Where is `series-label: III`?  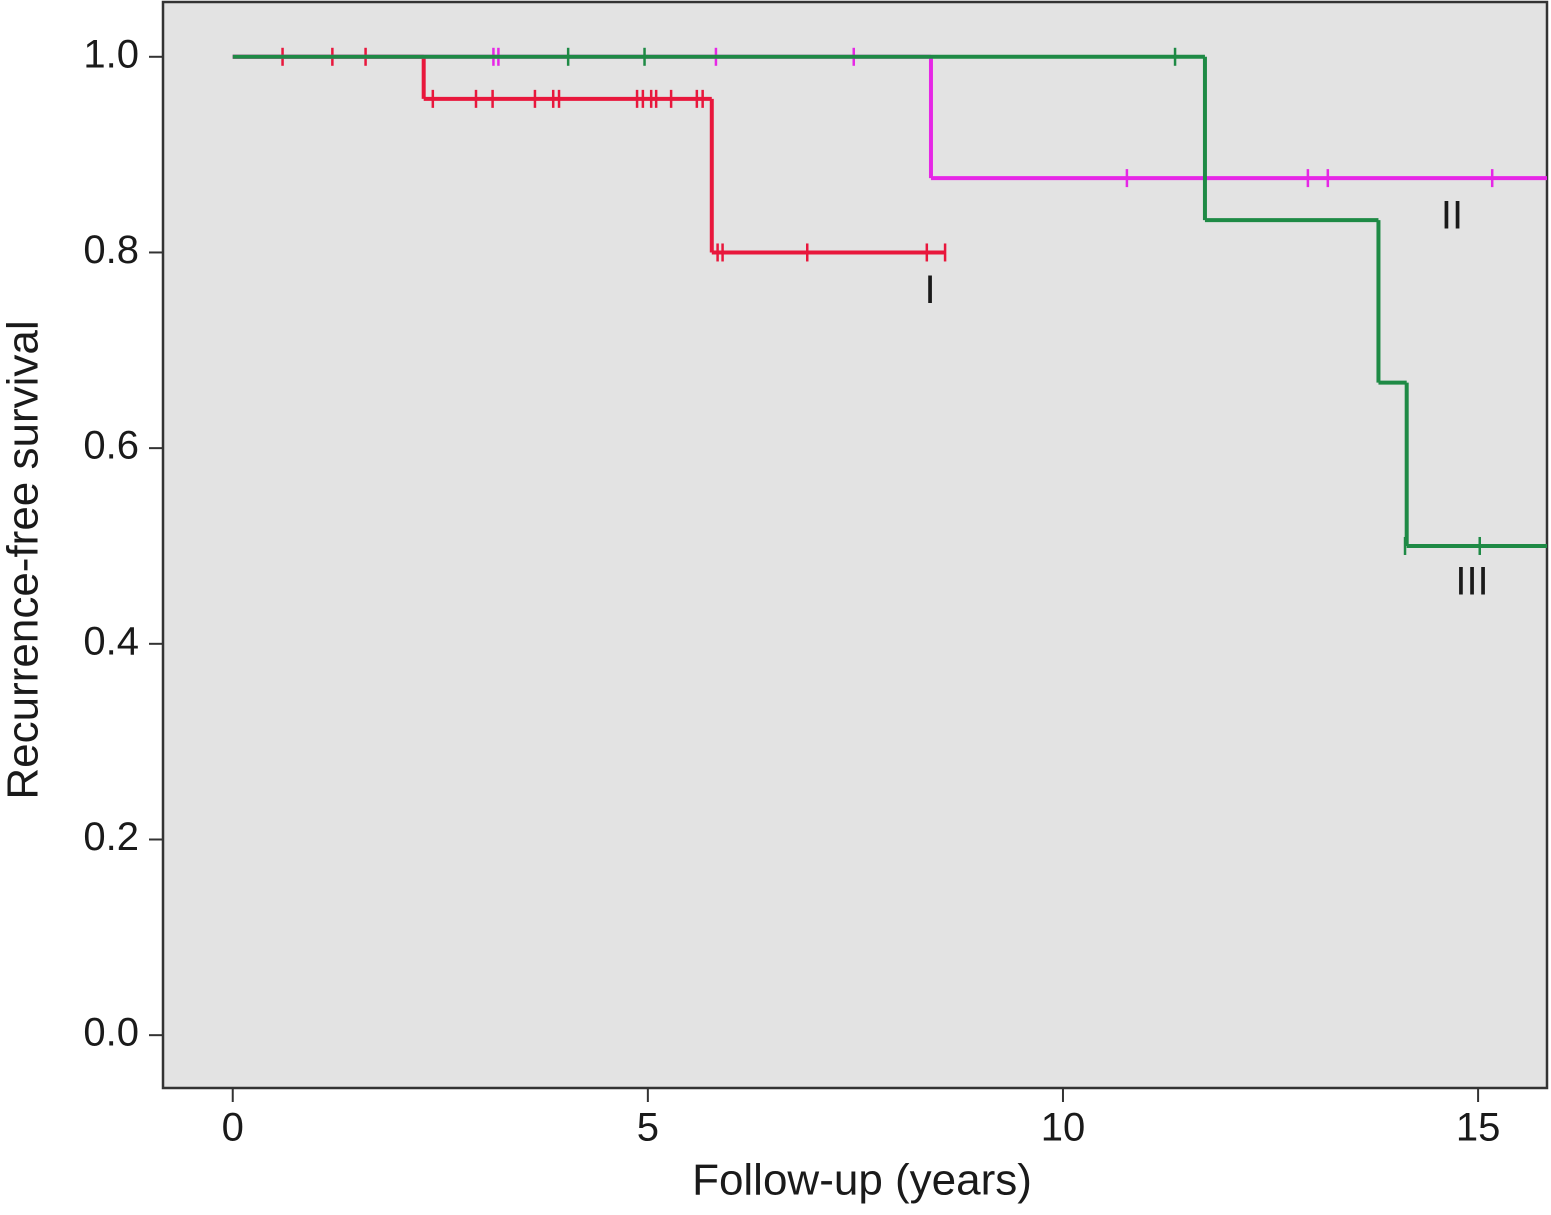
series-label: III is located at coordinates (1471, 582).